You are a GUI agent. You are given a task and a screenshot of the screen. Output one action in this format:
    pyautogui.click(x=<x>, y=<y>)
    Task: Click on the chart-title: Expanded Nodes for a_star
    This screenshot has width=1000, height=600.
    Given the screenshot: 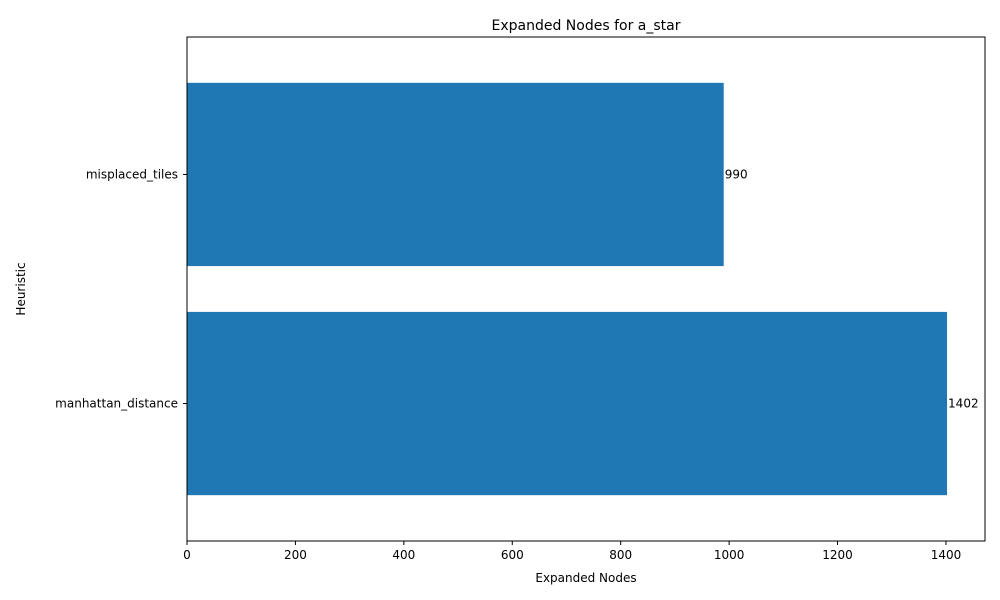 What is the action you would take?
    pyautogui.click(x=586, y=26)
    